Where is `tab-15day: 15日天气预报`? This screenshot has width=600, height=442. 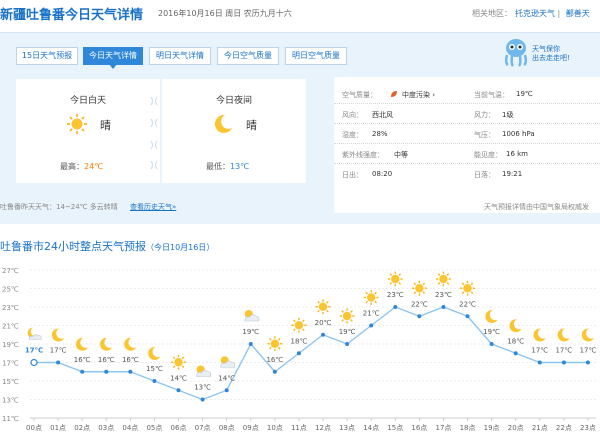 tab-15day: 15日天气预报 is located at coordinates (47, 56).